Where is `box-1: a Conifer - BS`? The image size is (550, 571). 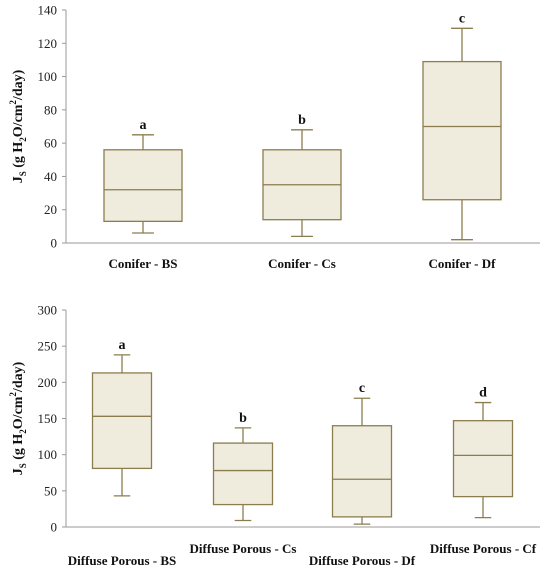
box-1: a Conifer - BS is located at coordinates (143, 194).